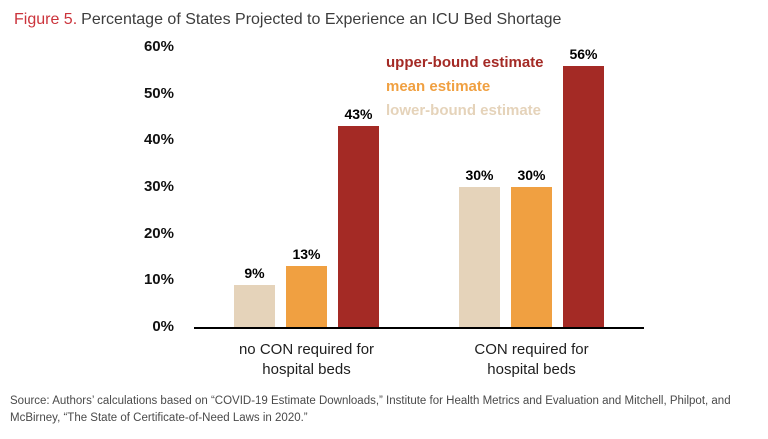 The height and width of the screenshot is (439, 768). Describe the element at coordinates (306, 187) in the screenshot. I see `bar-cluster: 9% 13% 43%` at that location.